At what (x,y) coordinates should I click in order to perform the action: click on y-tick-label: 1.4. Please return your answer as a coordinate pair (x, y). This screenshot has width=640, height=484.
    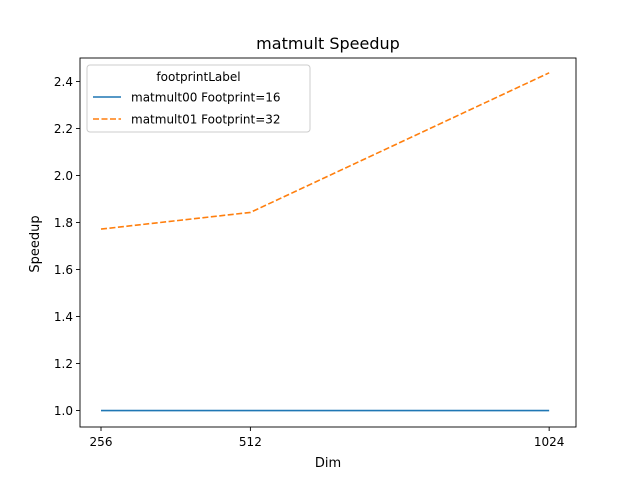
    Looking at the image, I should click on (63, 317).